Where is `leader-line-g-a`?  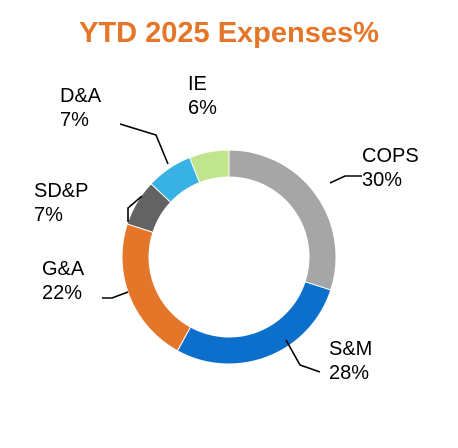 leader-line-g-a is located at coordinates (115, 295).